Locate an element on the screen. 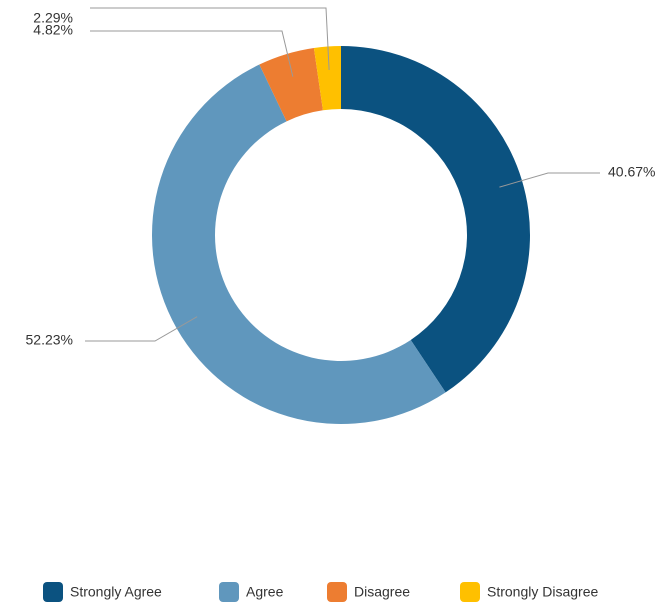  data-label: 2.29% is located at coordinates (53, 18).